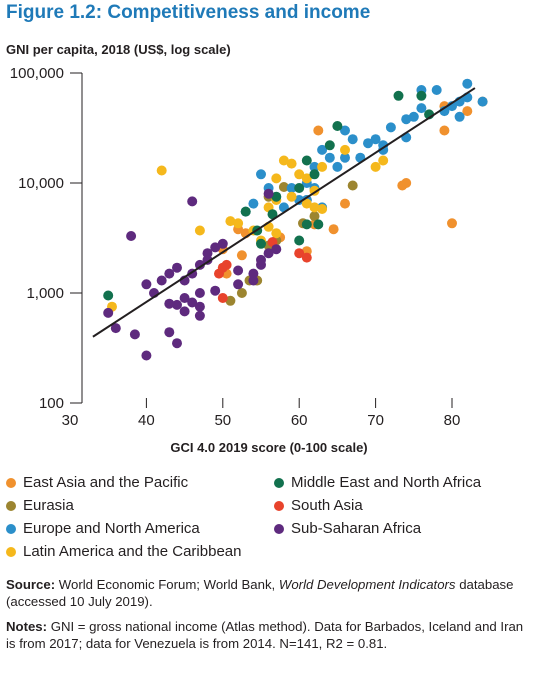 The image size is (538, 677). What do you see at coordinates (37, 73) in the screenshot?
I see `y-tick-label-3: 100,000` at bounding box center [37, 73].